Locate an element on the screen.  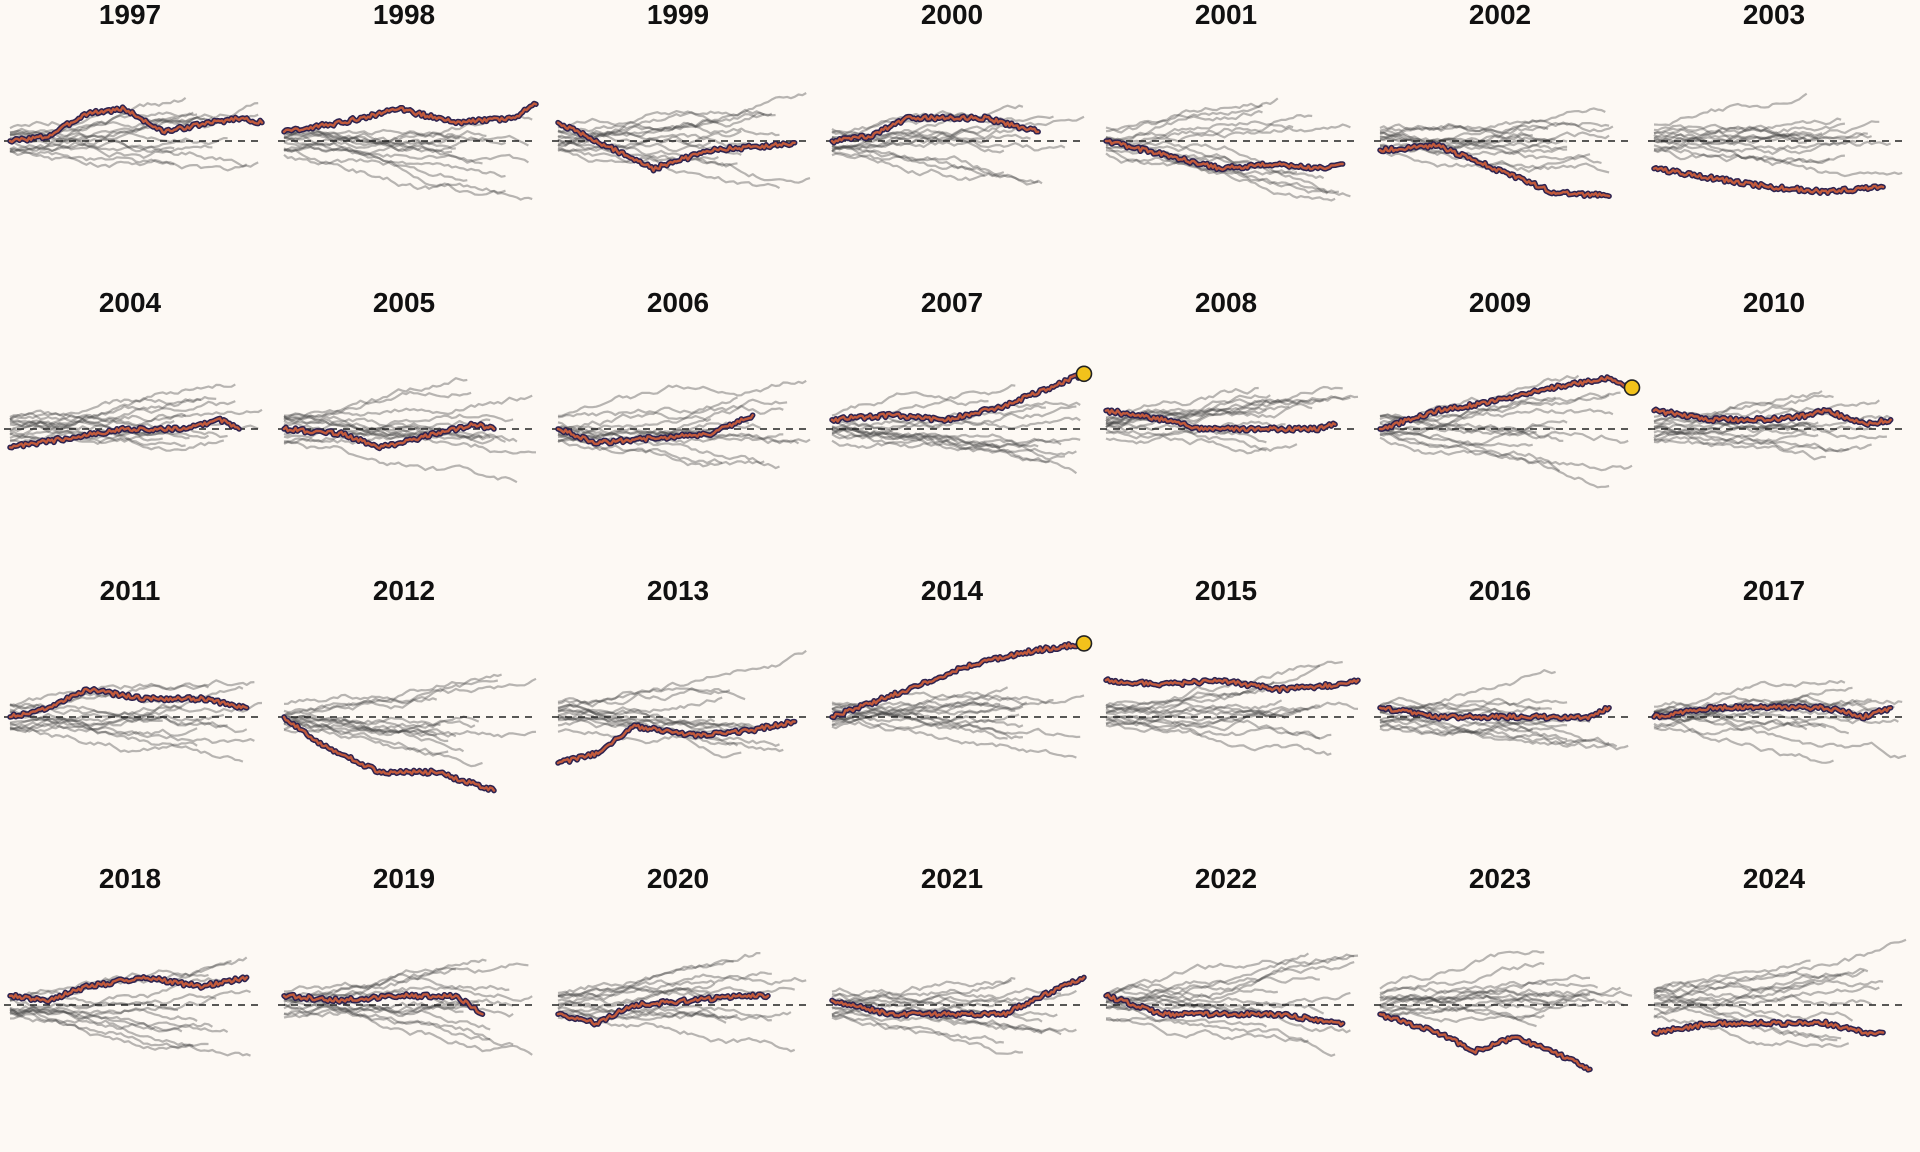
panel-title: 2022 is located at coordinates (1226, 878).